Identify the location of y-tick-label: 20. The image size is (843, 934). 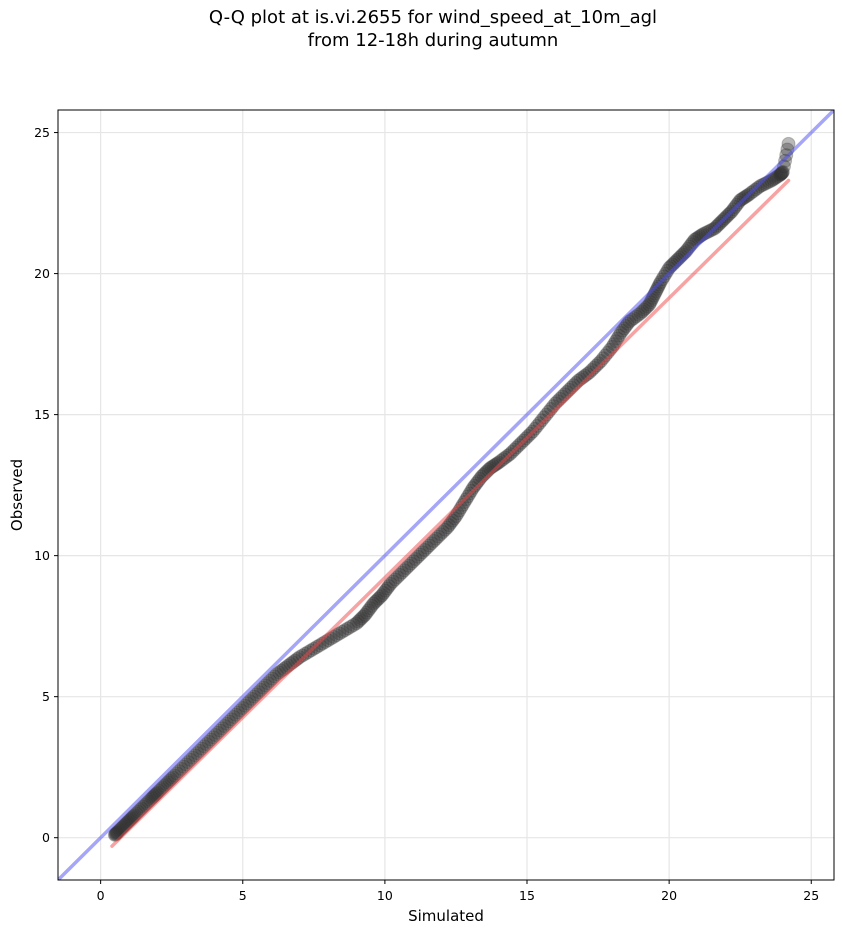
(42, 273).